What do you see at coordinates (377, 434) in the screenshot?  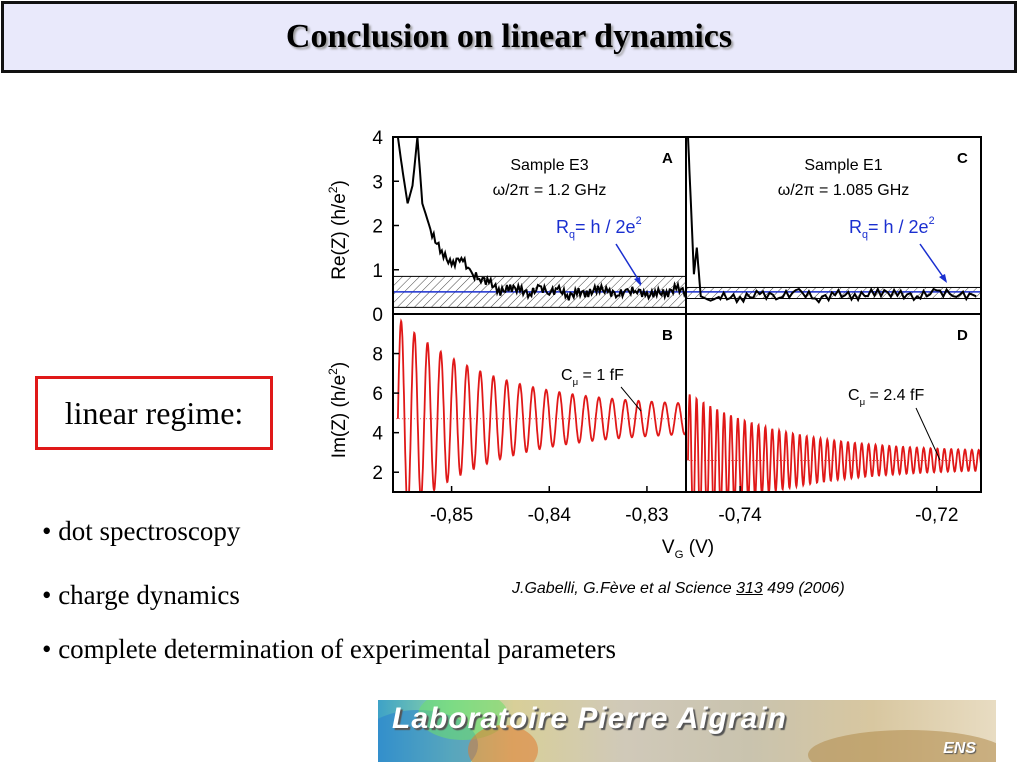 I see `im-tick-label: 4` at bounding box center [377, 434].